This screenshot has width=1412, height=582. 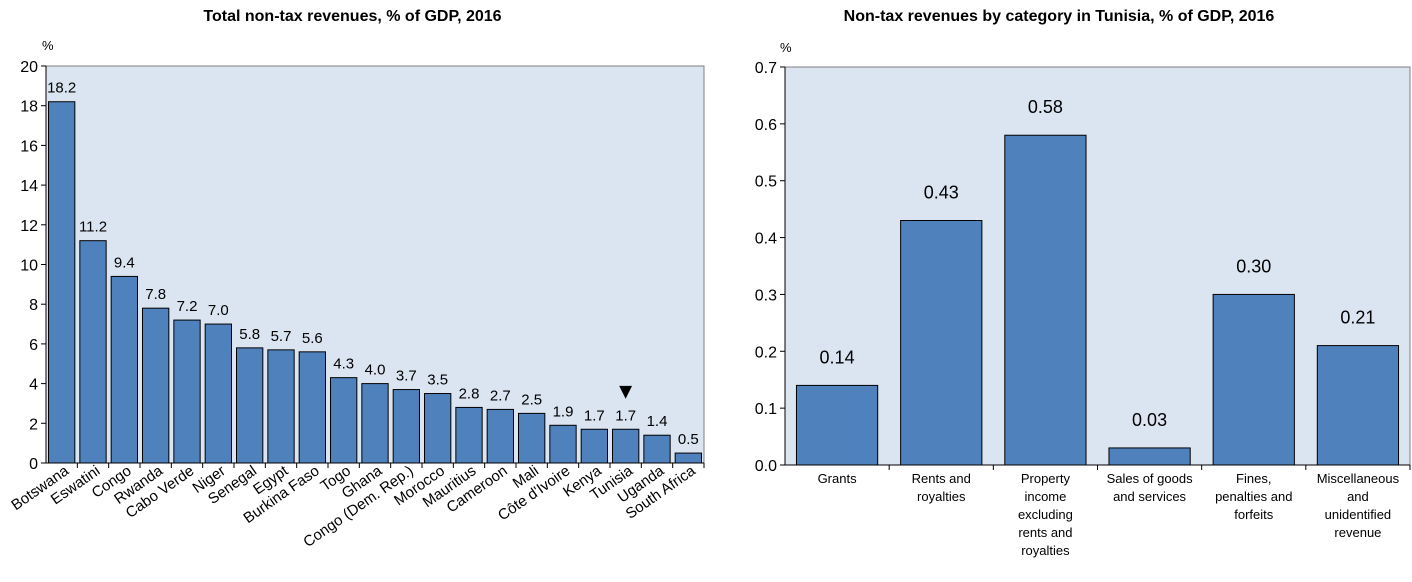 What do you see at coordinates (29, 266) in the screenshot?
I see `y-tick-label: 10` at bounding box center [29, 266].